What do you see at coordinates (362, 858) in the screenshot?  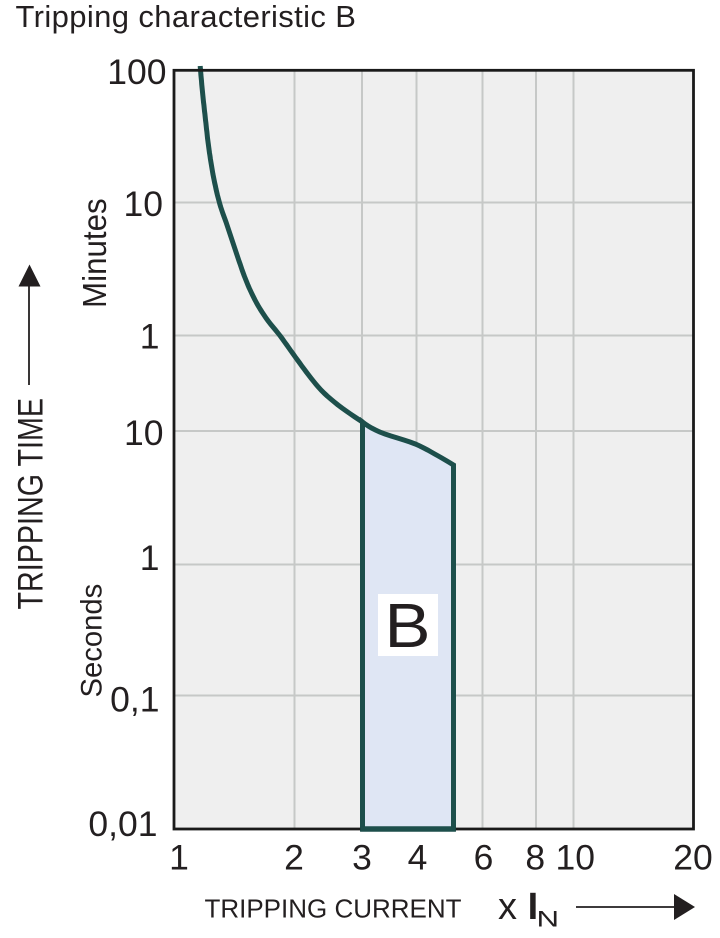 I see `svg-text: 3` at bounding box center [362, 858].